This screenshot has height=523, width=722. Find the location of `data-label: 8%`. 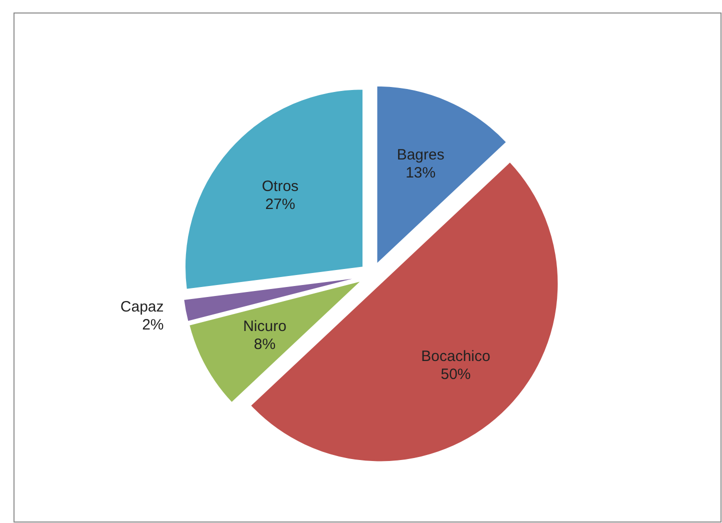

data-label: 8% is located at coordinates (265, 344).